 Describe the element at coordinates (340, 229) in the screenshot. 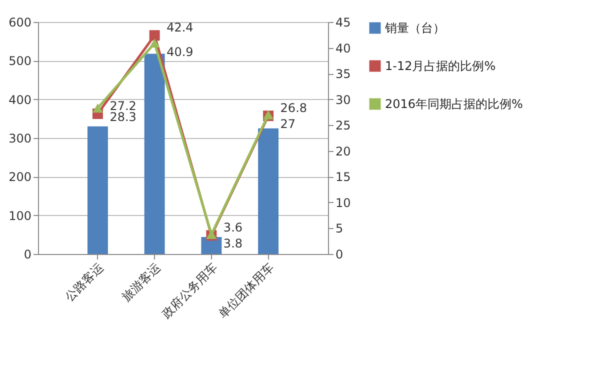

I see `y2-tick-label: 5` at that location.